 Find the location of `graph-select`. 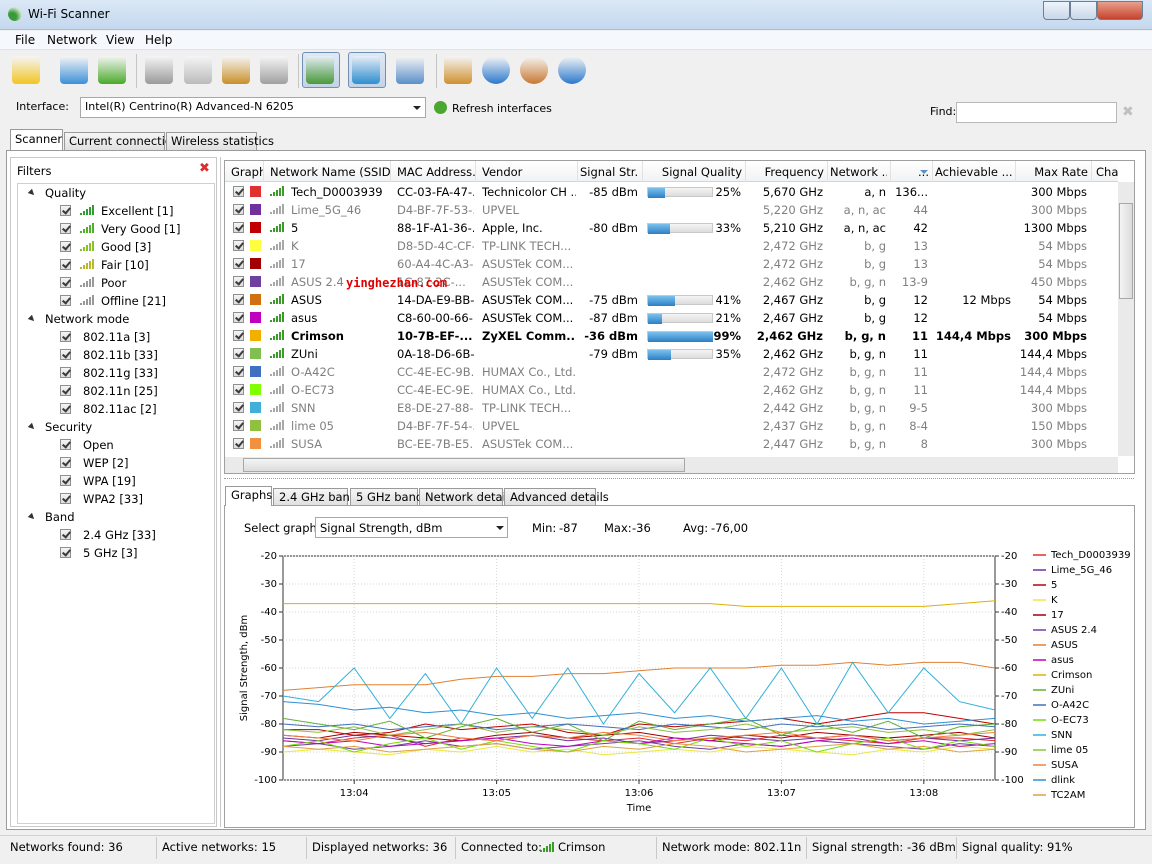

graph-select is located at coordinates (411, 527).